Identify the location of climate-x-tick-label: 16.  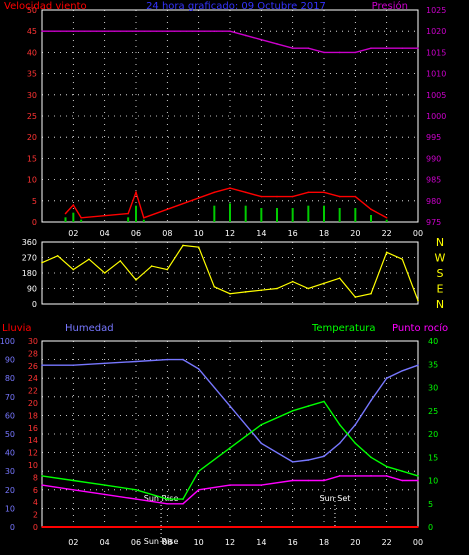
(293, 542).